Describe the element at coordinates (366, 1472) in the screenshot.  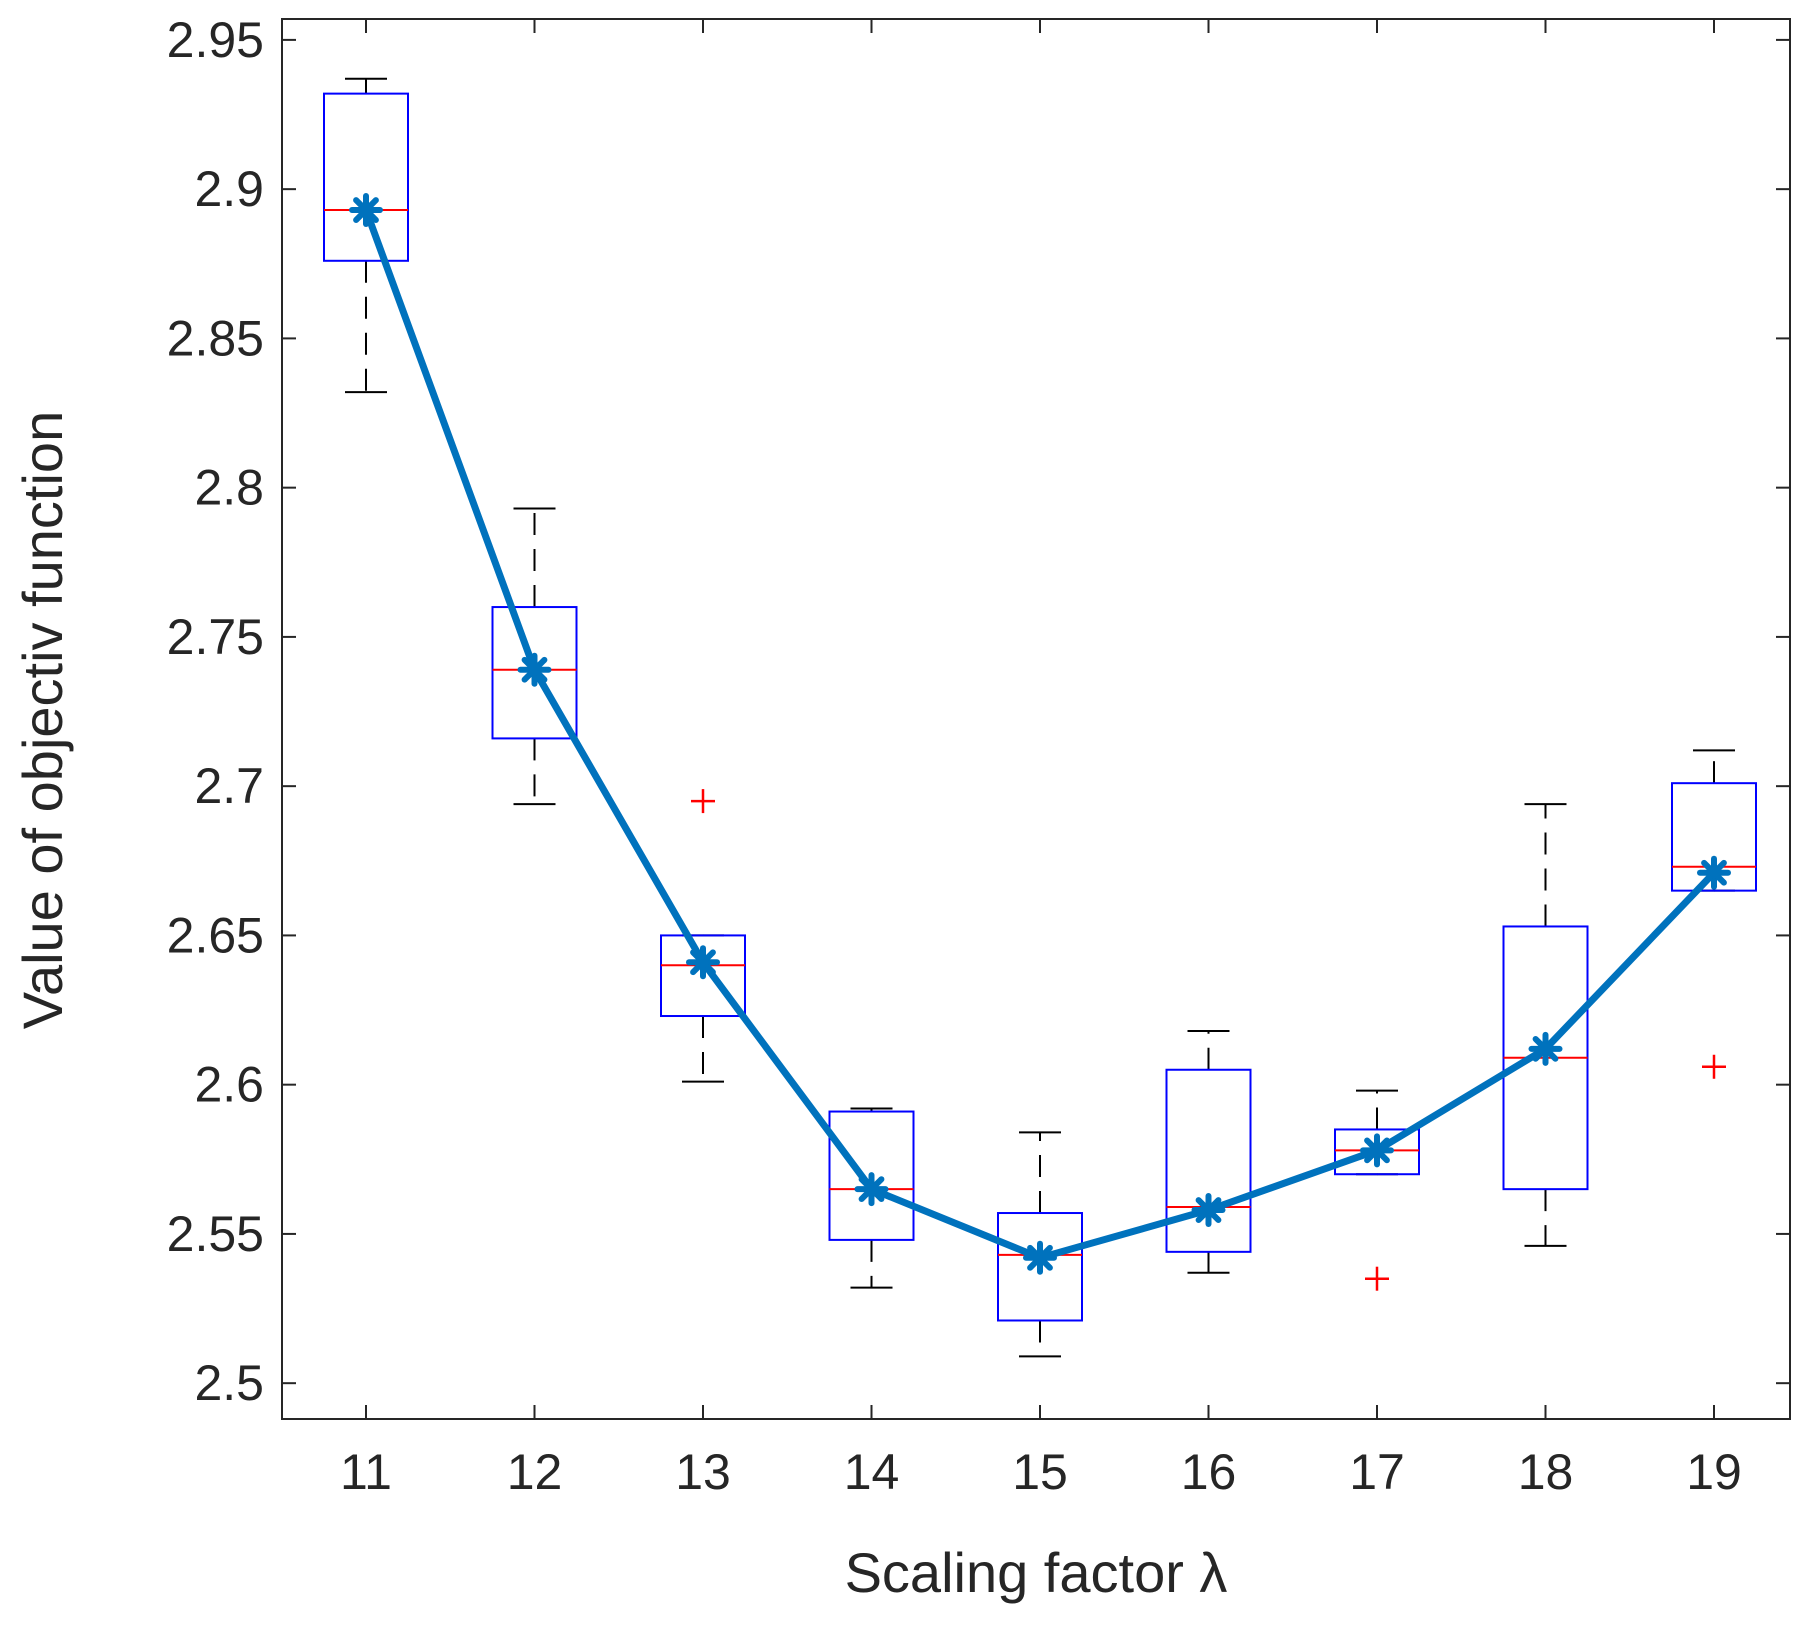
I see `x-tick-label: 11` at that location.